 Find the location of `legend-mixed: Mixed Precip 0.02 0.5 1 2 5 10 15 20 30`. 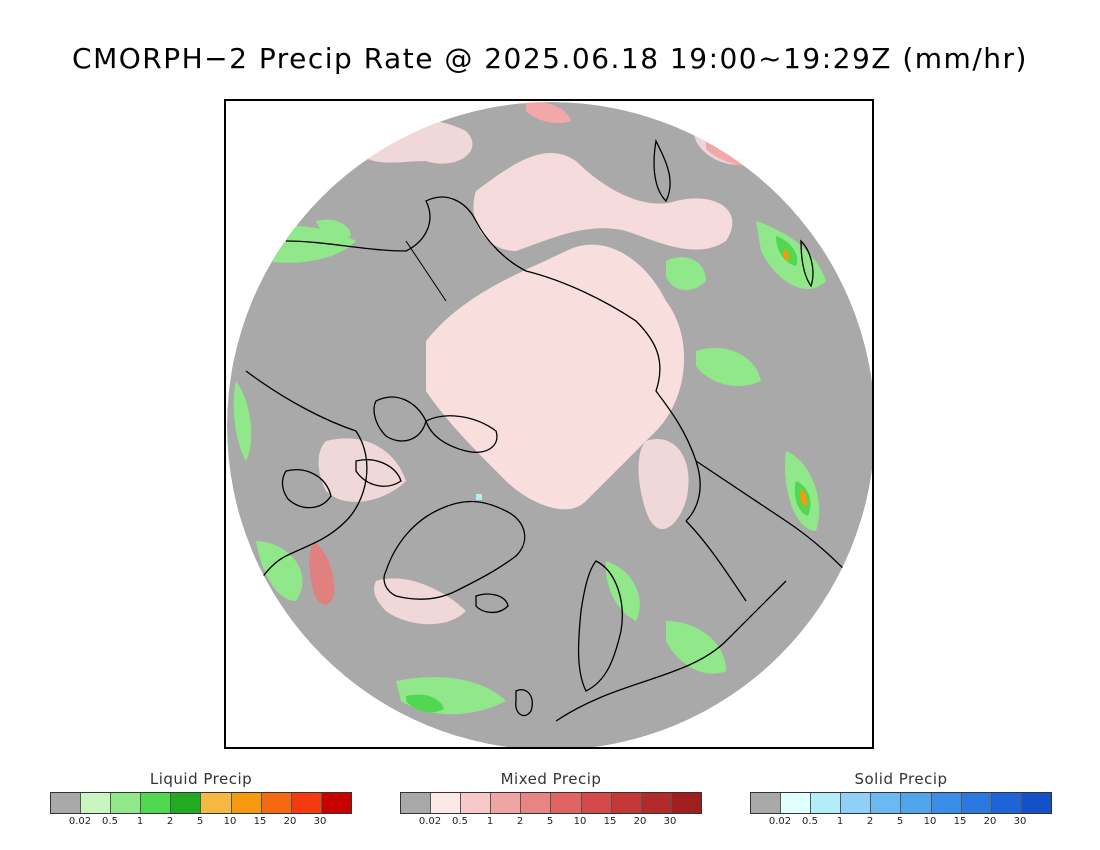

legend-mixed: Mixed Precip 0.02 0.5 1 2 5 10 15 20 30 is located at coordinates (551, 799).